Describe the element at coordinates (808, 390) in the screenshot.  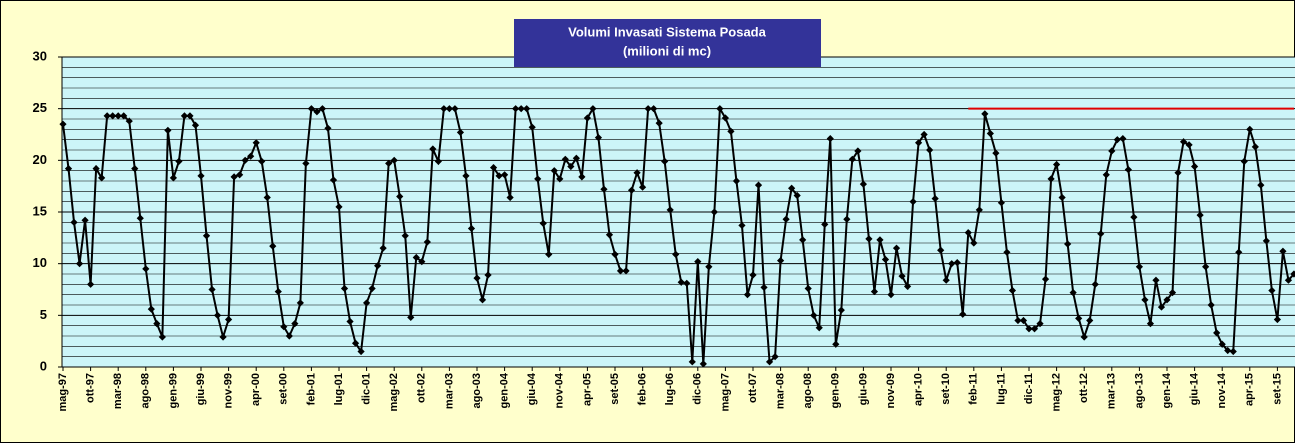
I see `x-tick-label: ago-08` at that location.